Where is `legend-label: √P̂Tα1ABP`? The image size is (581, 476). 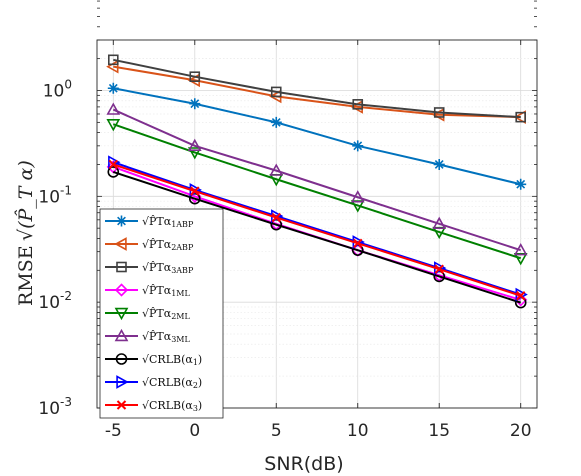
legend-label: √P̂Tα1ABP is located at coordinates (168, 222).